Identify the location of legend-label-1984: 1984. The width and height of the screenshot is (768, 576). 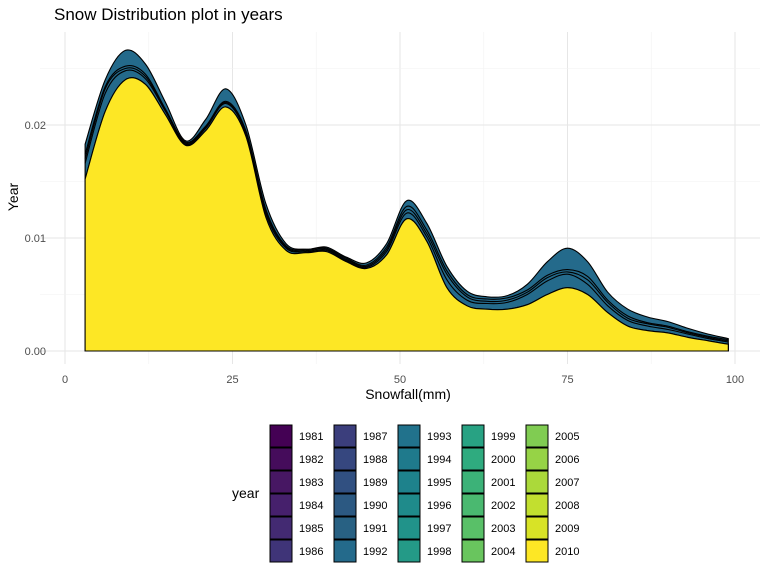
(311, 506).